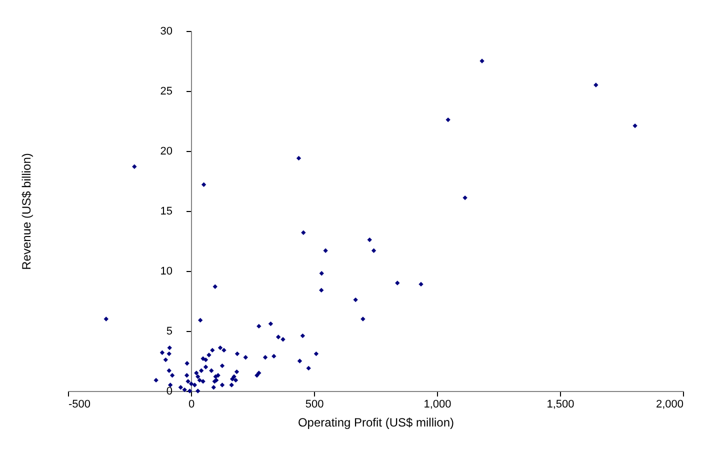 Image resolution: width=722 pixels, height=468 pixels. What do you see at coordinates (169, 392) in the screenshot?
I see `y-tick-label: 0` at bounding box center [169, 392].